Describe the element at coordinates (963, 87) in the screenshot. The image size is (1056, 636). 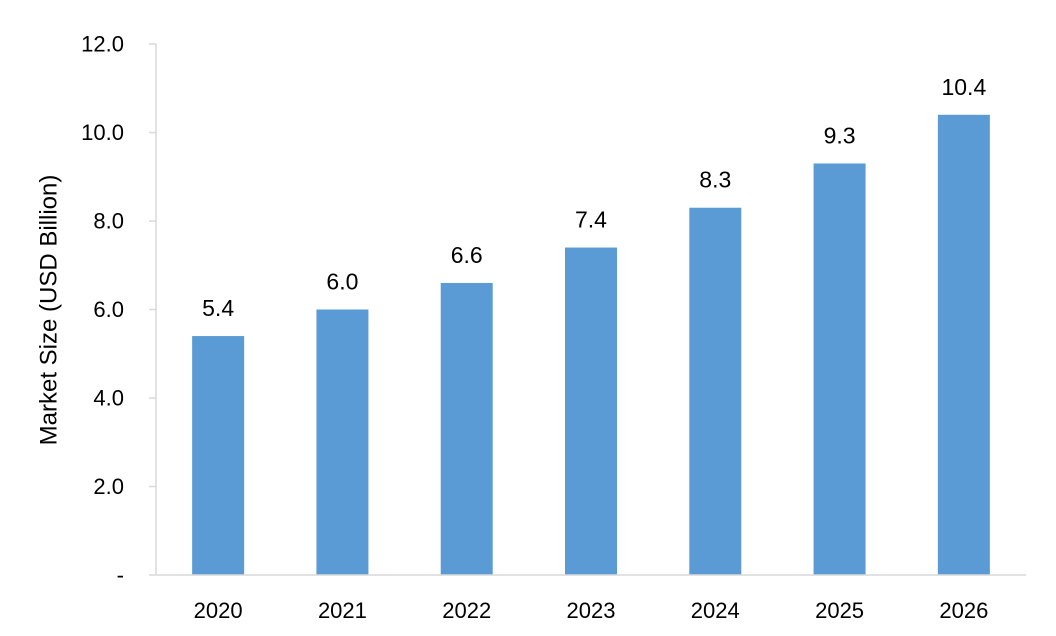
I see `data-label-2026: 10.4` at that location.